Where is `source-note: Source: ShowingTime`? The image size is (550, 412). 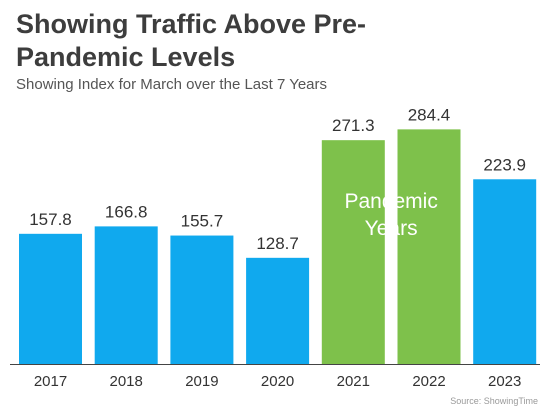
source-note: Source: ShowingTime is located at coordinates (494, 401).